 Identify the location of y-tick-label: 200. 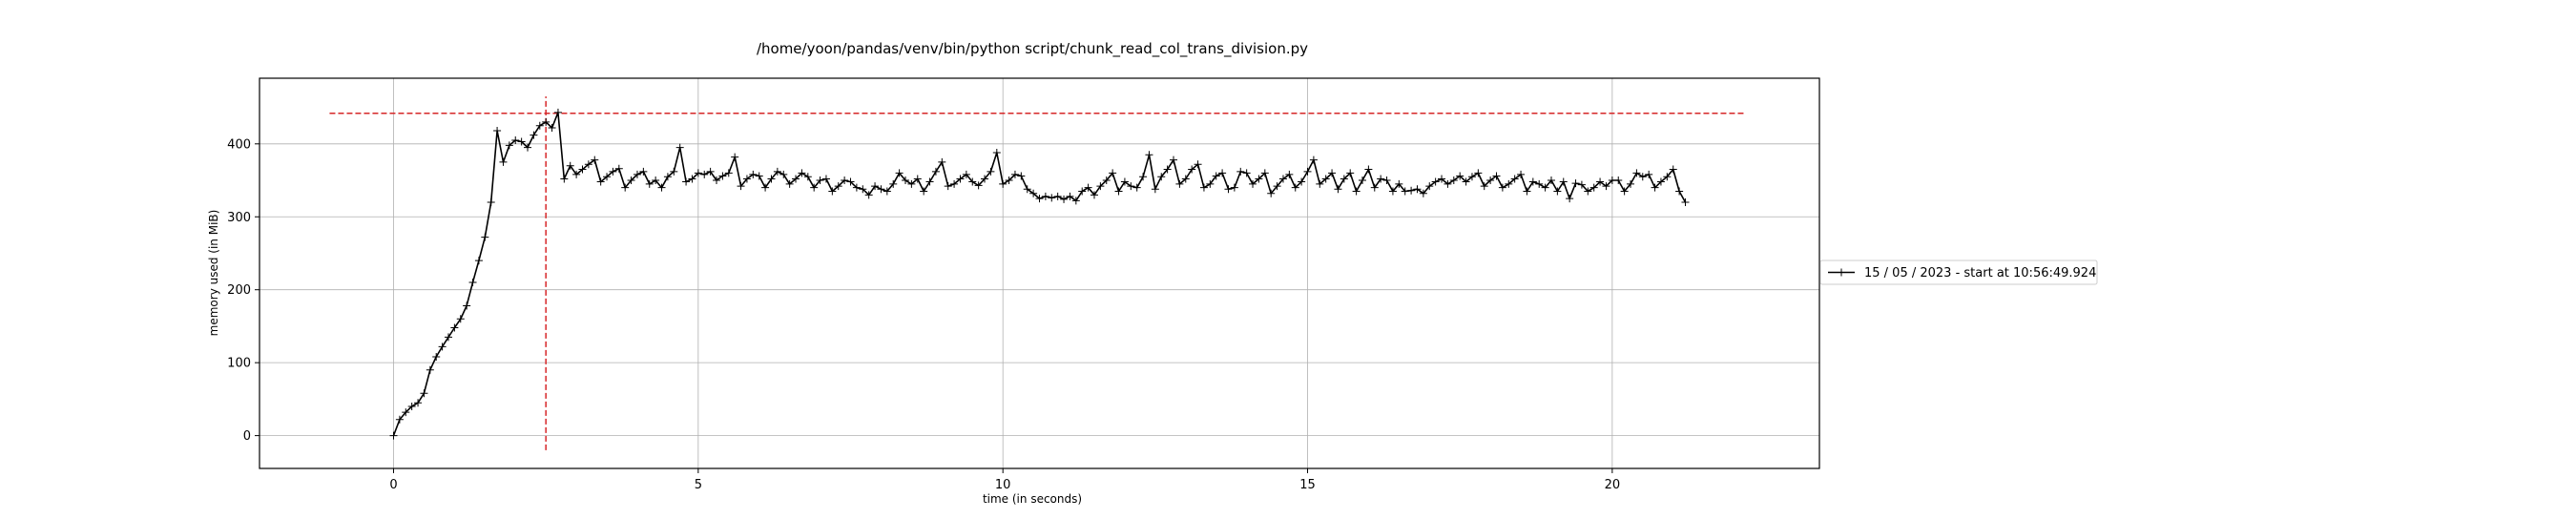
(239, 290).